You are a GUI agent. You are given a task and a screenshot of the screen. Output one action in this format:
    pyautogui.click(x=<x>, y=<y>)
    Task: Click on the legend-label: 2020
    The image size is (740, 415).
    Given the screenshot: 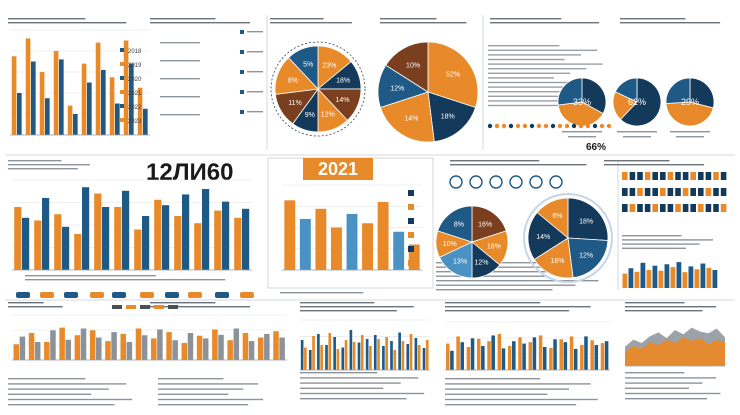 What is the action you would take?
    pyautogui.click(x=135, y=80)
    